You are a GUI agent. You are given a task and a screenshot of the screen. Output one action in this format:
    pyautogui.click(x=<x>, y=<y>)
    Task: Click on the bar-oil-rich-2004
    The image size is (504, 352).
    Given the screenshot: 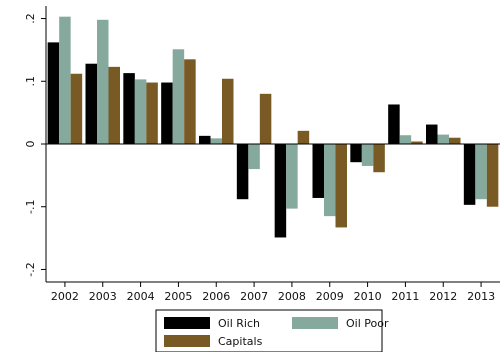 What is the action you would take?
    pyautogui.click(x=129, y=108)
    